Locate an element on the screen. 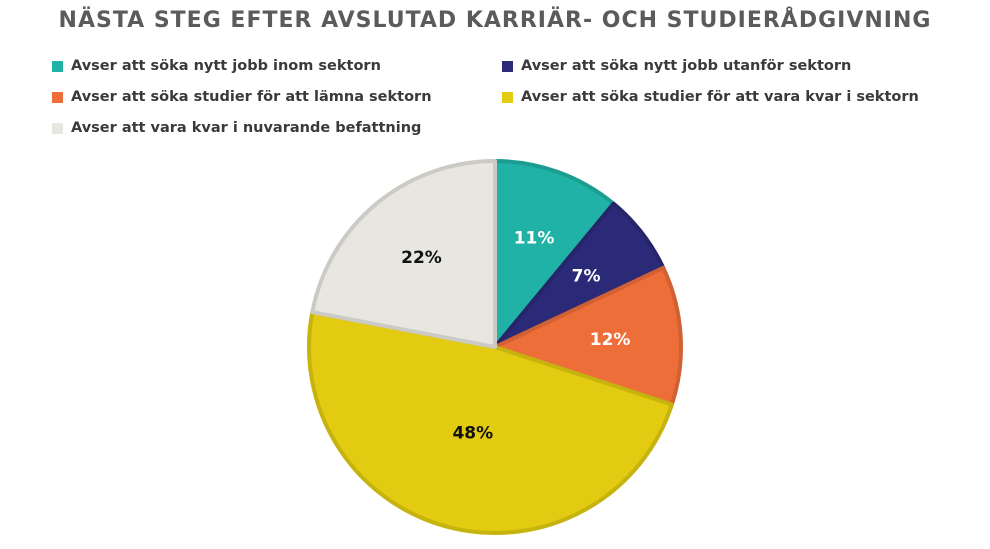 The width and height of the screenshot is (990, 549). legend-label: Avser att söka nytt jobb utanför sektorn is located at coordinates (686, 66).